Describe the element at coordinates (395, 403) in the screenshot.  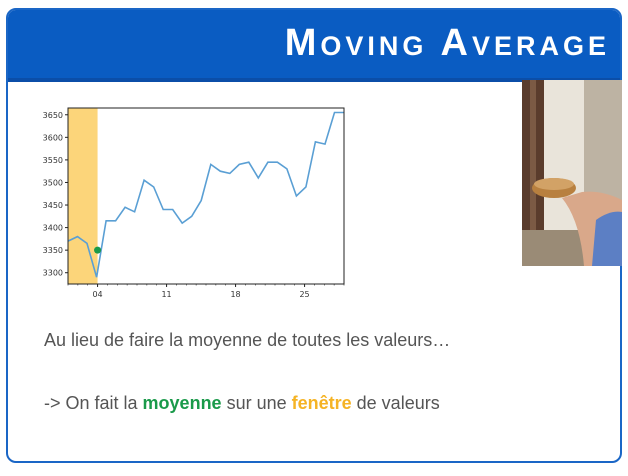
I see `text-line-2-suffix: de valeurs` at that location.